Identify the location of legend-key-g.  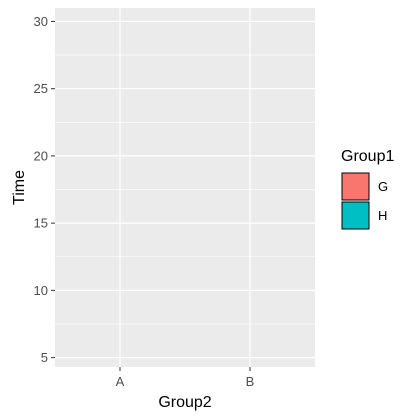
(355, 186).